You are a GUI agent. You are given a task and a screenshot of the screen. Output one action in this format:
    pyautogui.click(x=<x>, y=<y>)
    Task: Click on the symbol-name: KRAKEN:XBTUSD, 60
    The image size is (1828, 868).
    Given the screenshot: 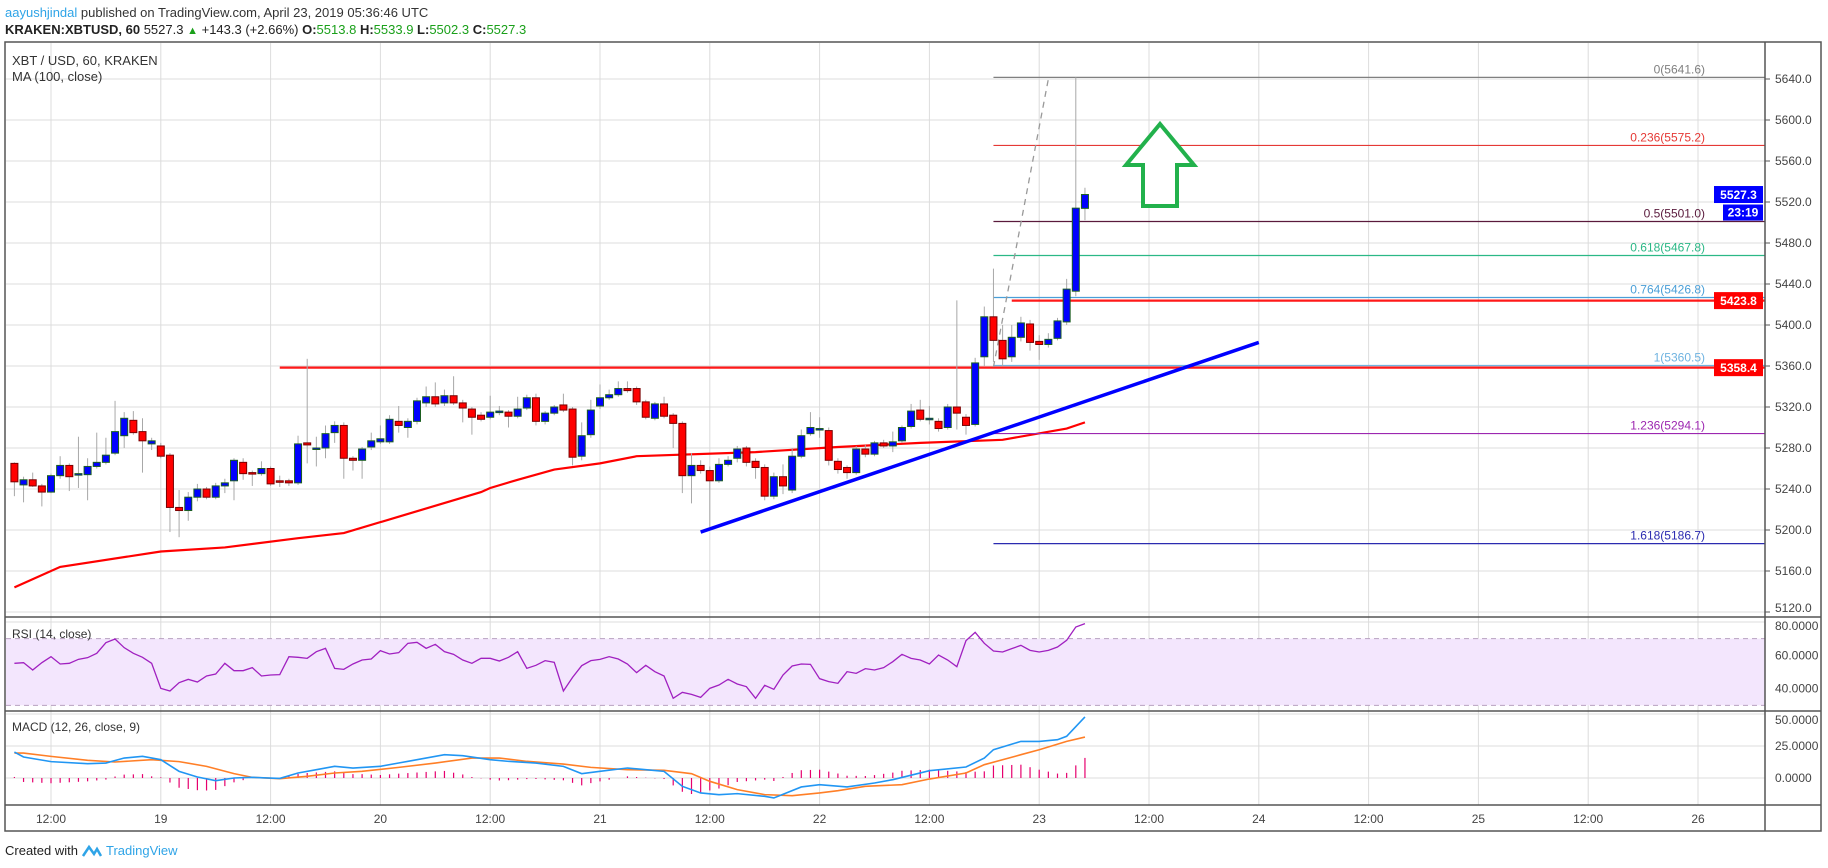 What is the action you would take?
    pyautogui.click(x=73, y=29)
    